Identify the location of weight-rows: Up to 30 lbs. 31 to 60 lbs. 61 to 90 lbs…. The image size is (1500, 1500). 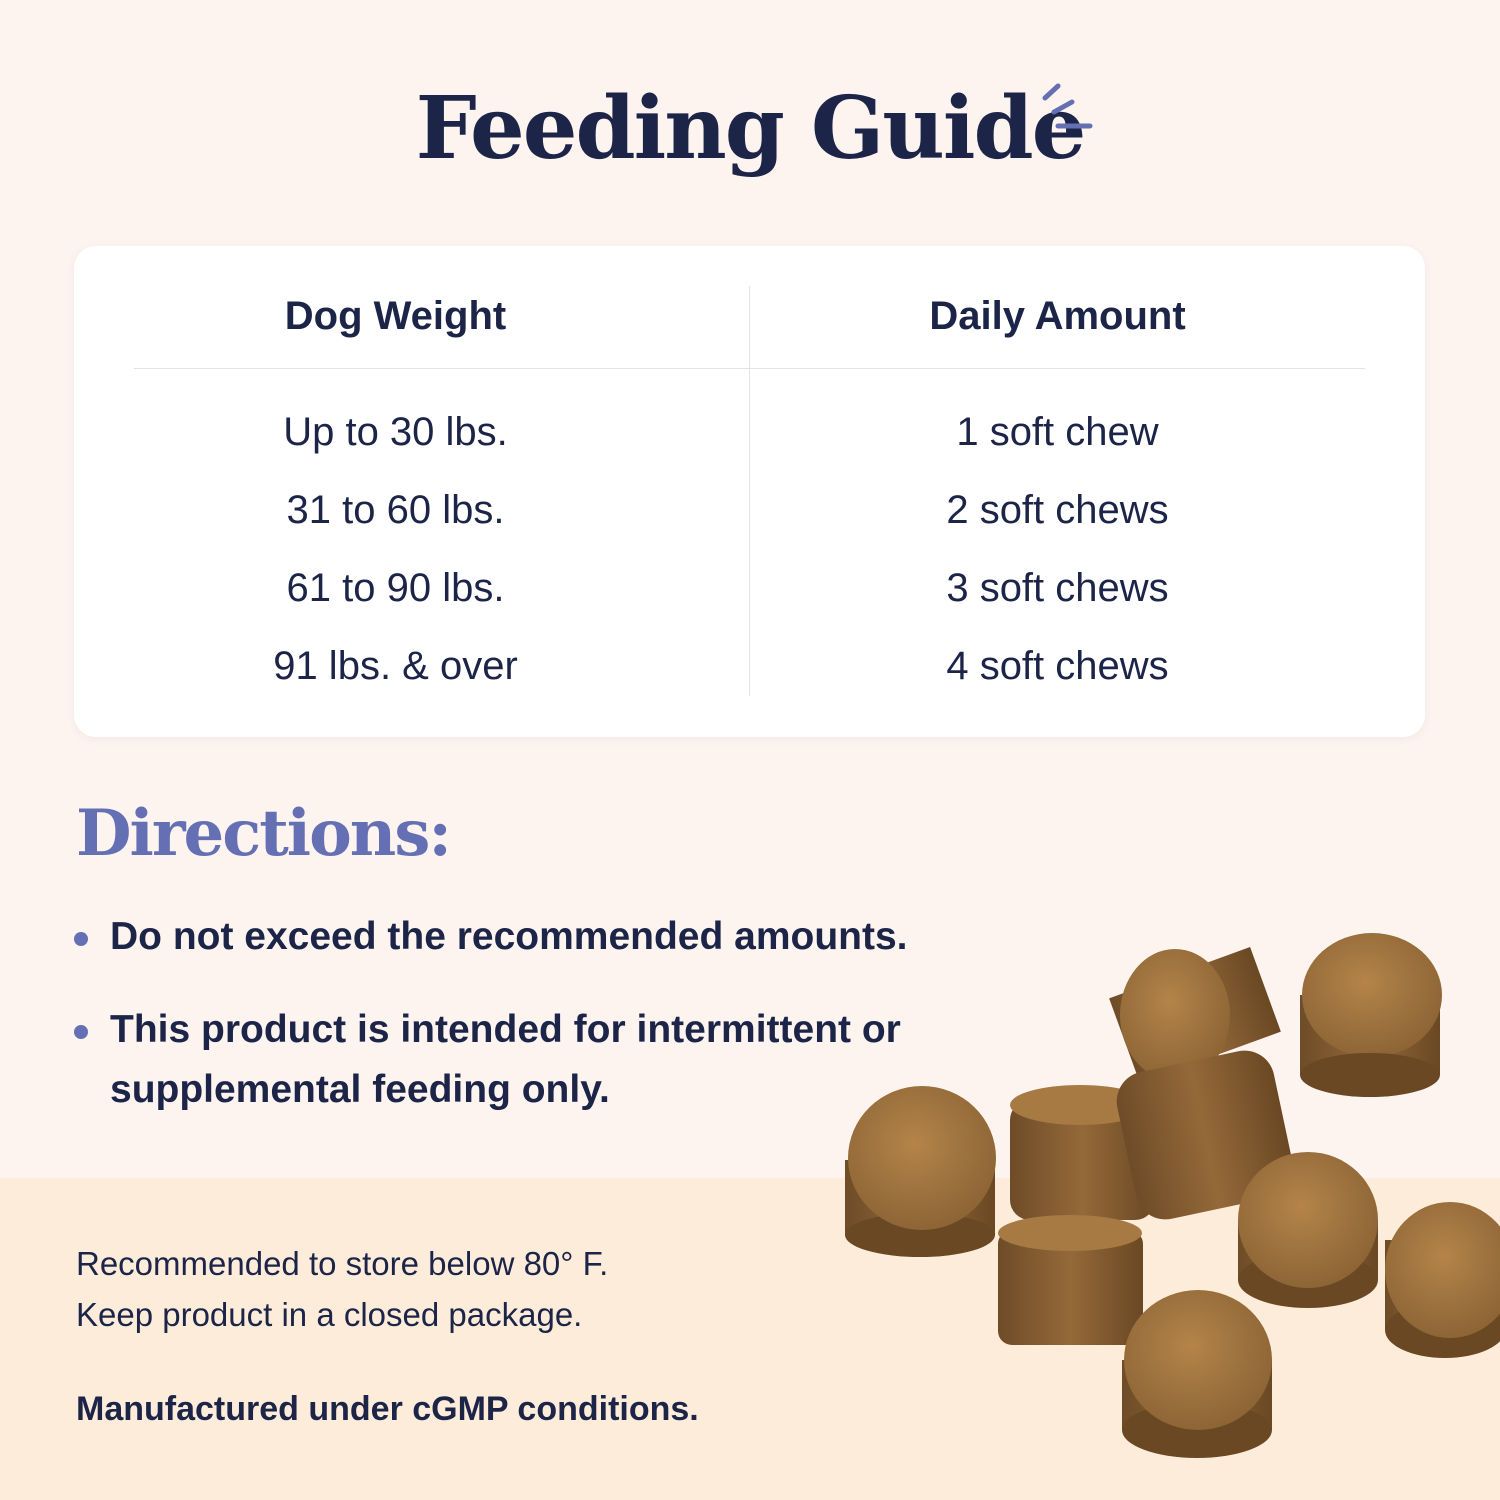
(395, 549).